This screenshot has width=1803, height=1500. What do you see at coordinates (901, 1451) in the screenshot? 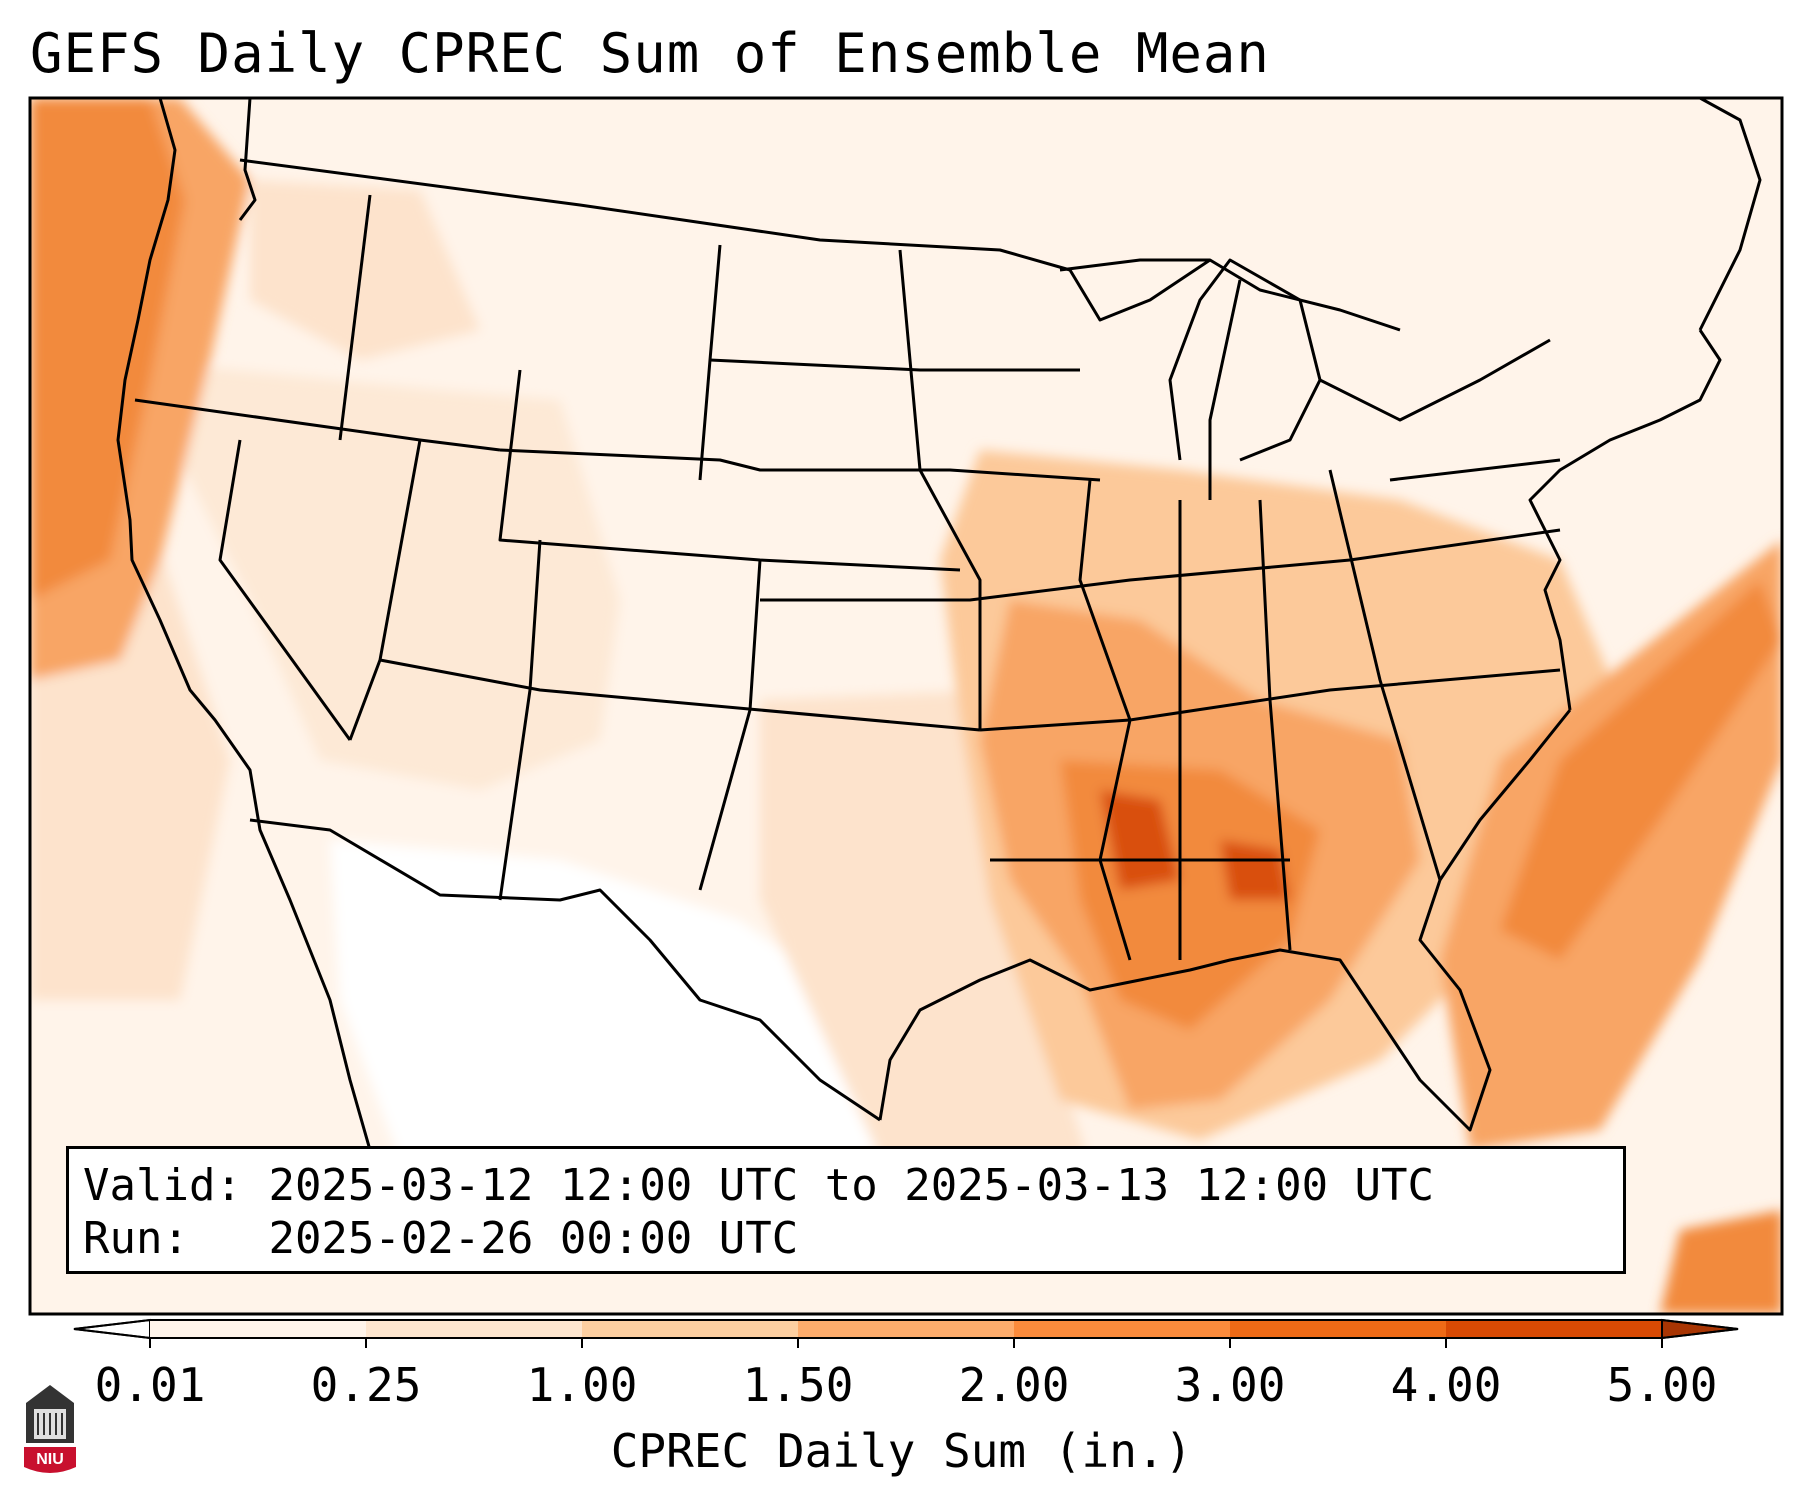
I see `colorbar-label: CPREC Daily Sum (in.)` at bounding box center [901, 1451].